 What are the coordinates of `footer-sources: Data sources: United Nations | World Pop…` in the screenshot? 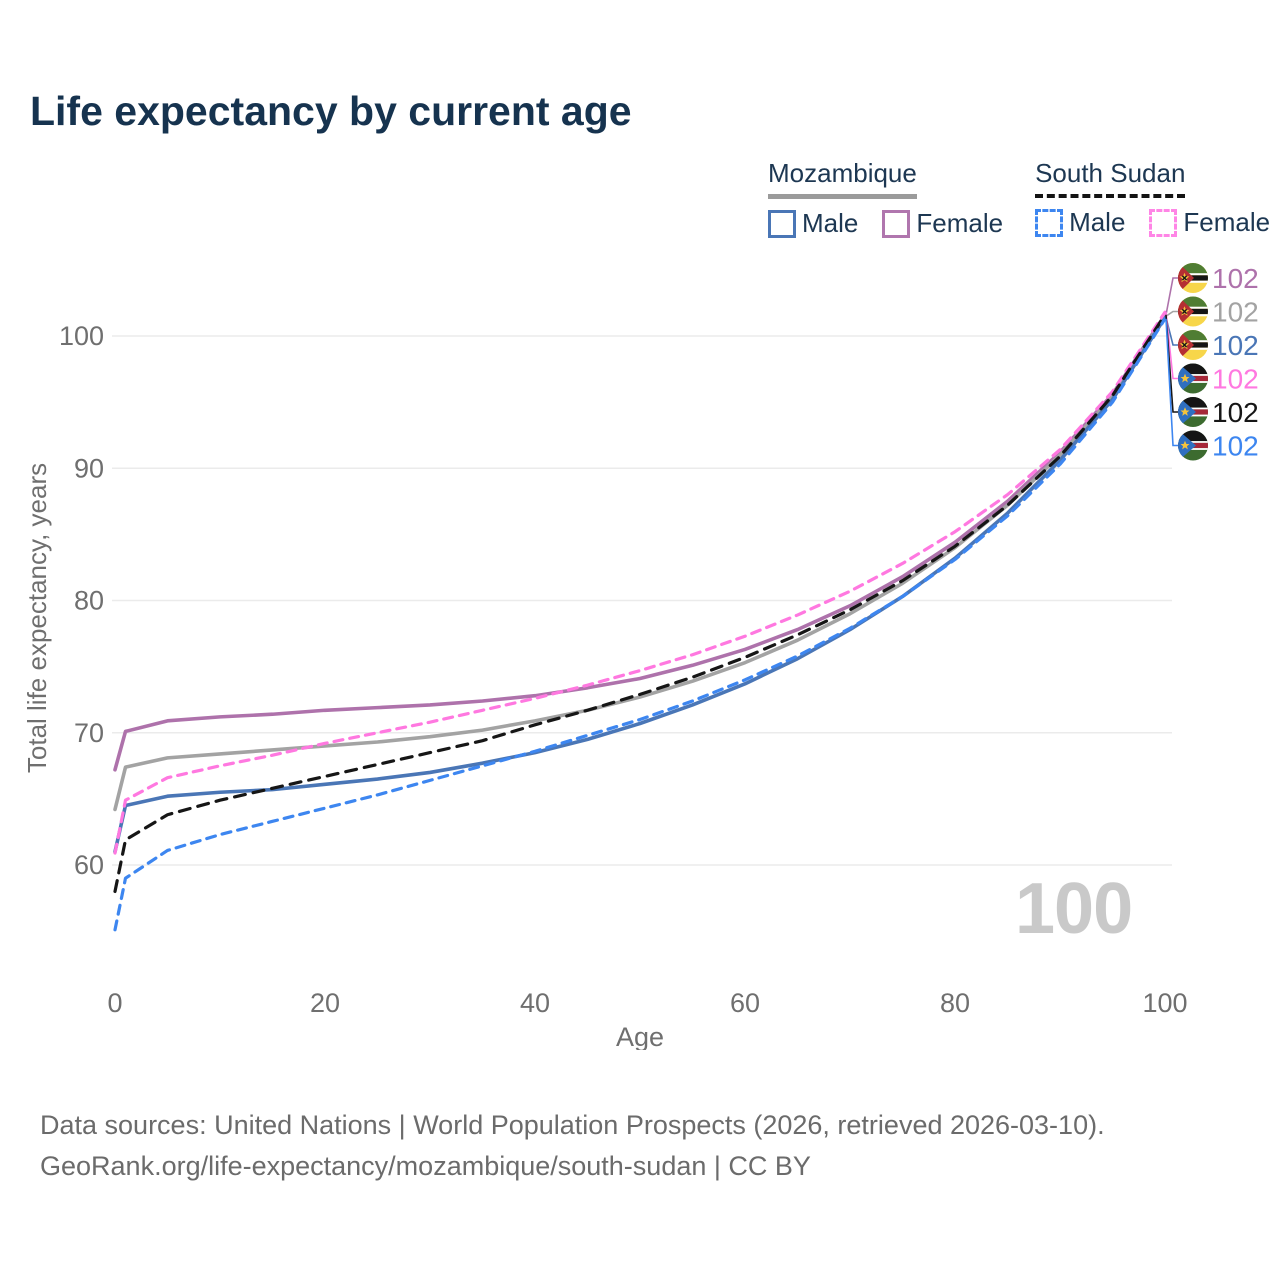 It's located at (572, 1125).